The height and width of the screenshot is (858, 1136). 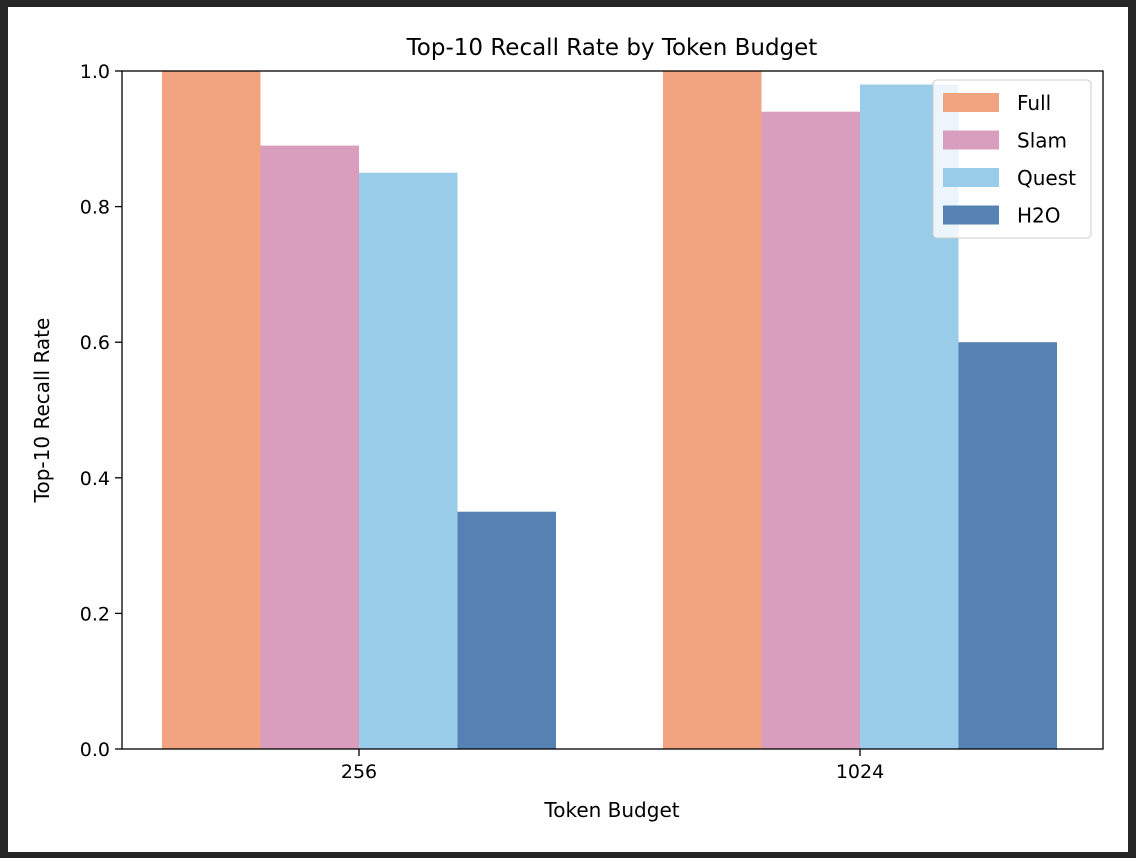 I want to click on legend-swatch-quest, so click(x=971, y=177).